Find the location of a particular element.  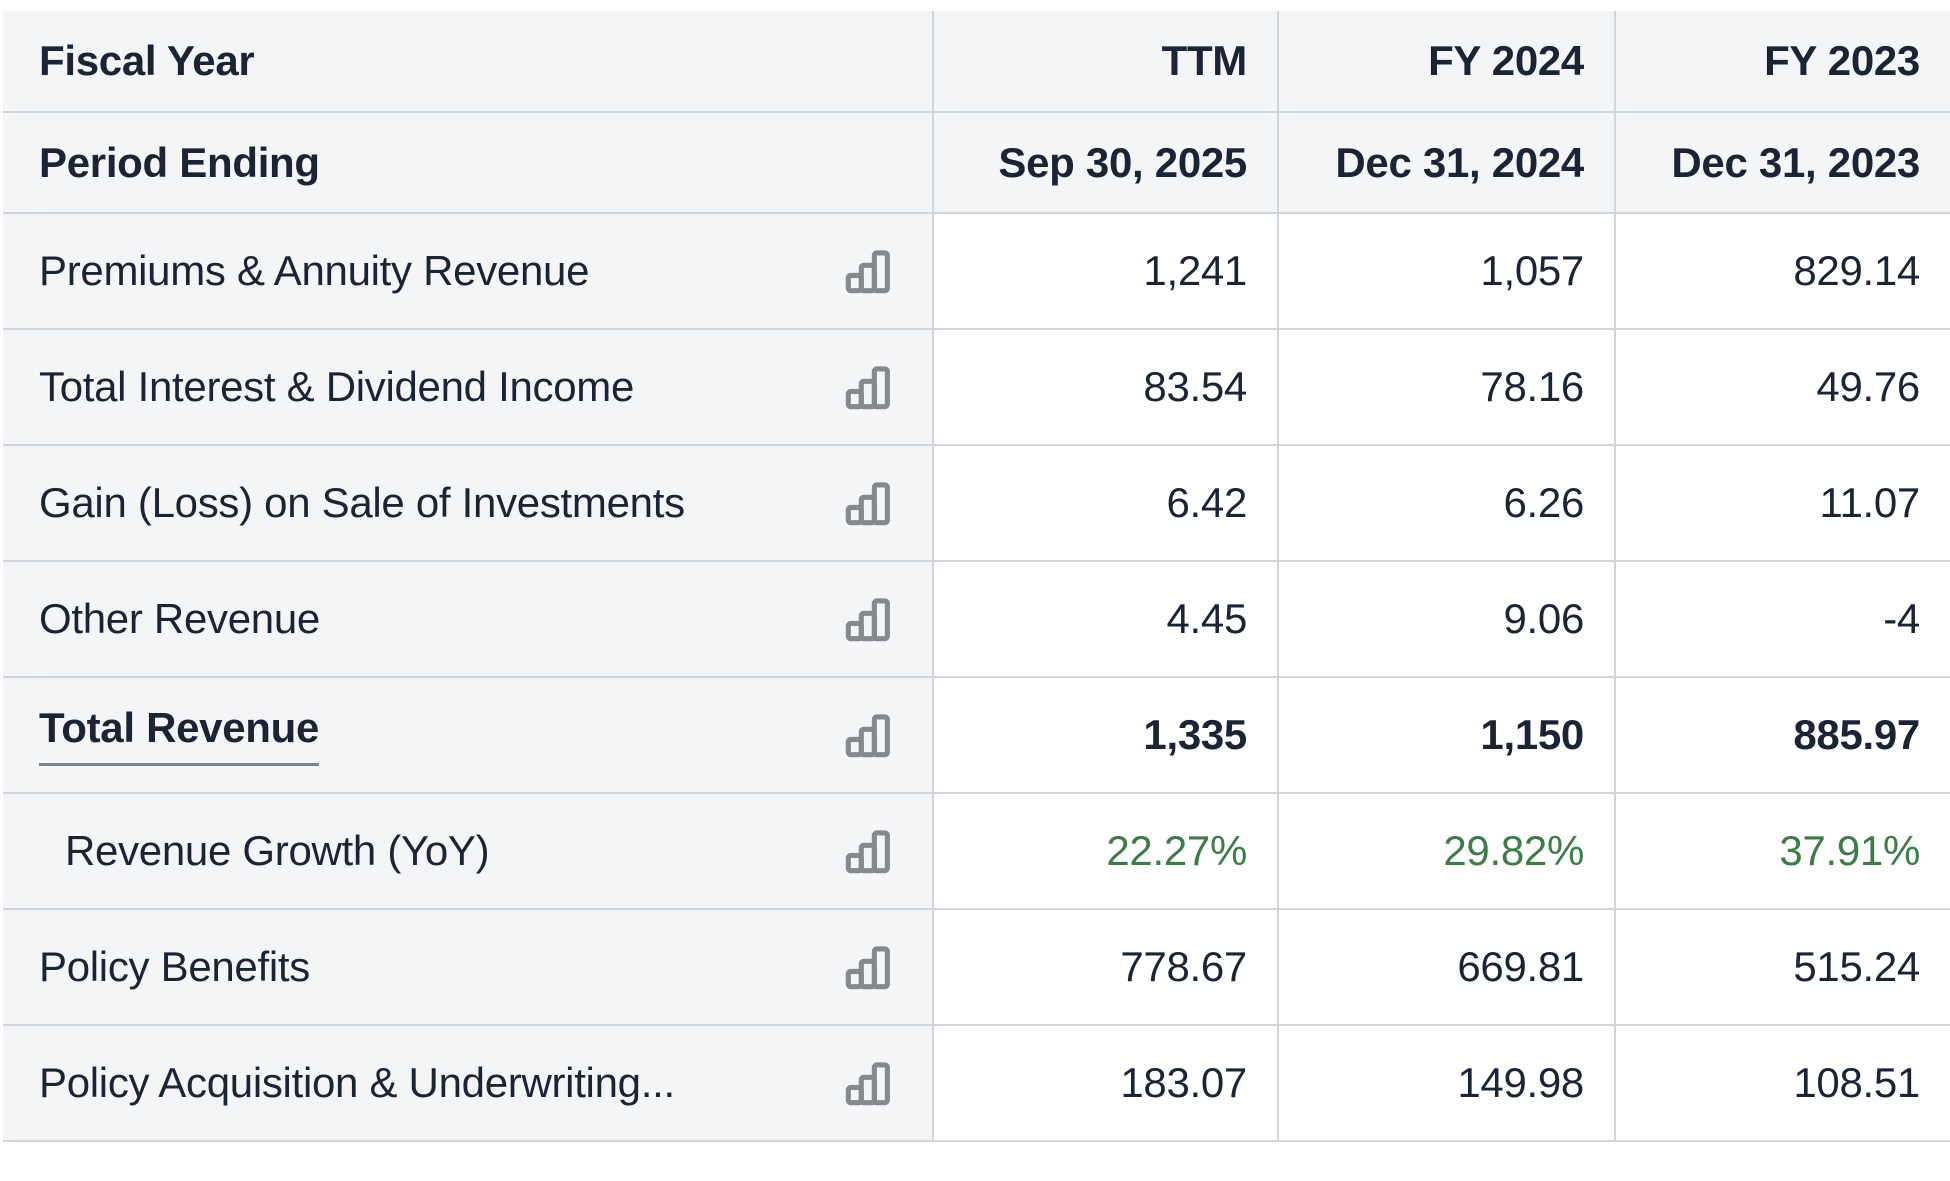

header-label: Fiscal Year is located at coordinates (147, 60).